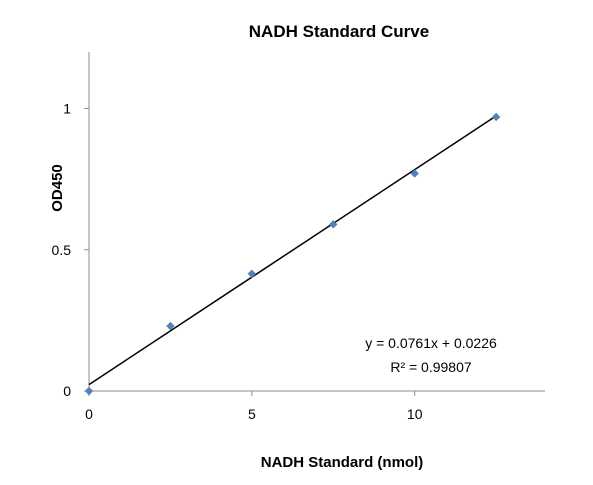  I want to click on x-ticks: 0 5 10, so click(254, 406).